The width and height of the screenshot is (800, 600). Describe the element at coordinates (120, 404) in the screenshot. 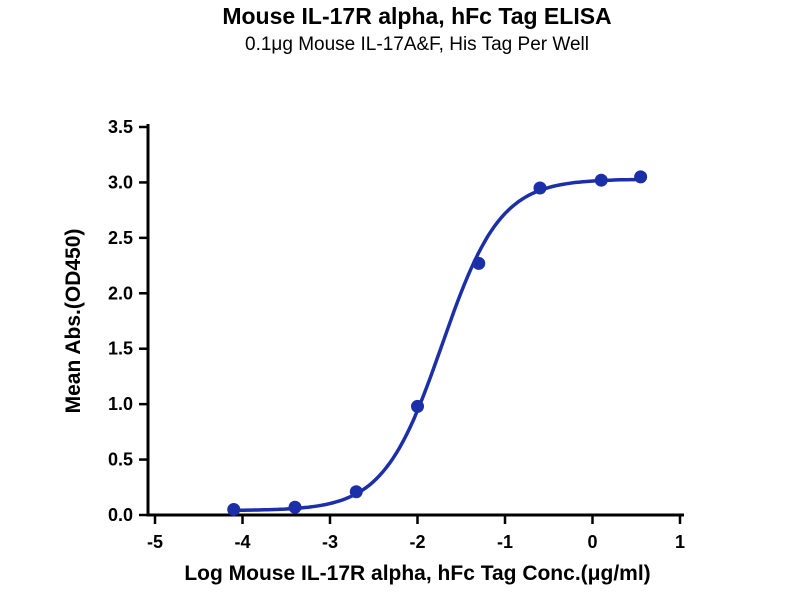

I see `y-tick-label: 1.0` at that location.